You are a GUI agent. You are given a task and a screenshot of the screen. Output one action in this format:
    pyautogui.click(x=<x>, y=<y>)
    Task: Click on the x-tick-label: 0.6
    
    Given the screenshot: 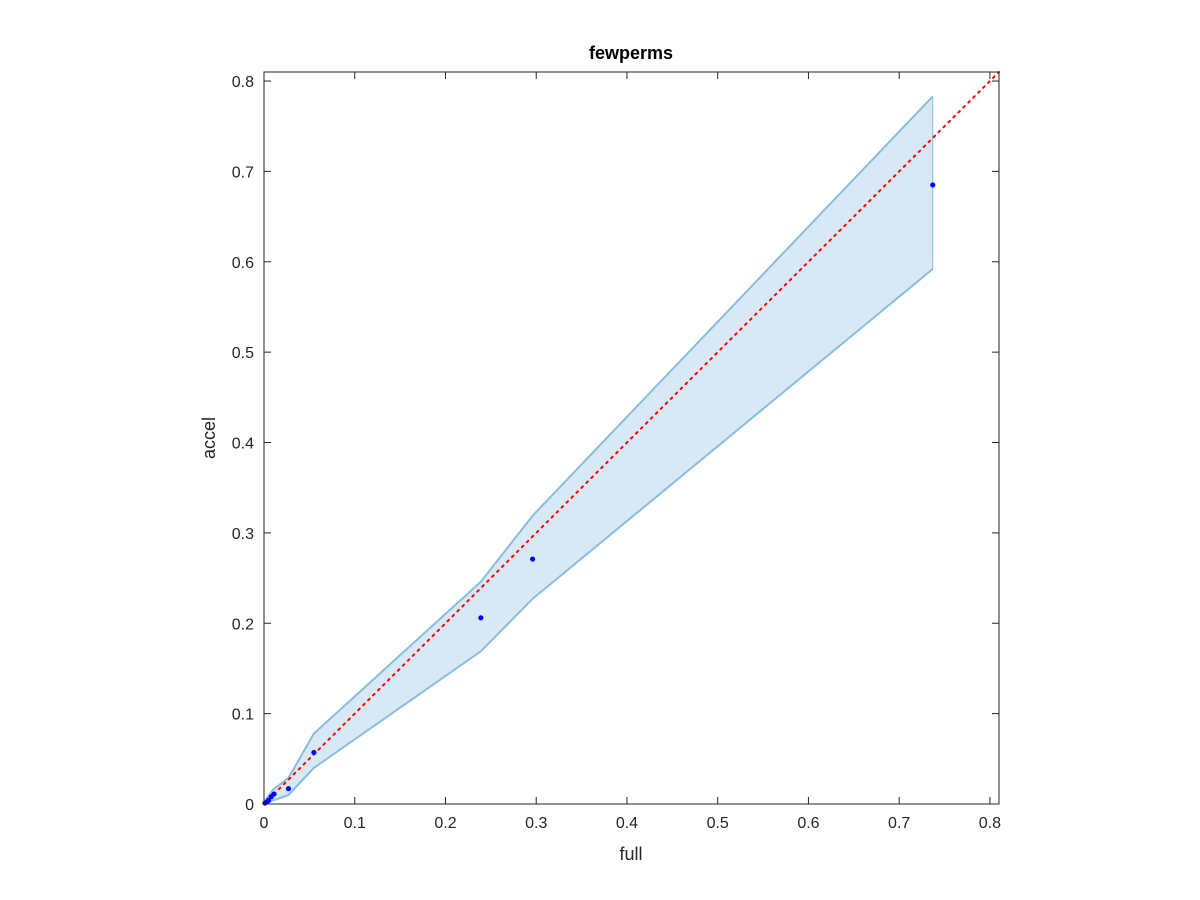 What is the action you would take?
    pyautogui.click(x=808, y=823)
    